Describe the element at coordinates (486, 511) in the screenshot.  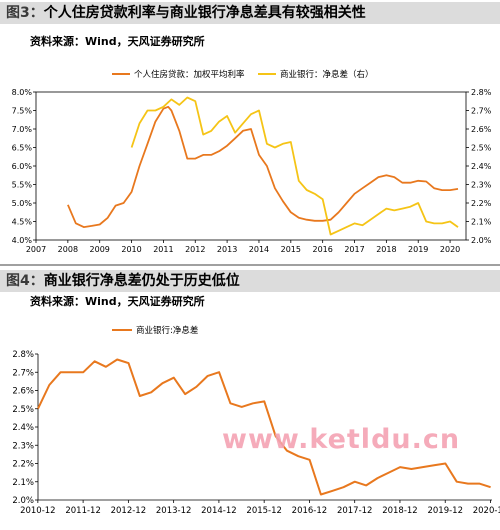
I see `x-tick-label: 2020-12` at that location.